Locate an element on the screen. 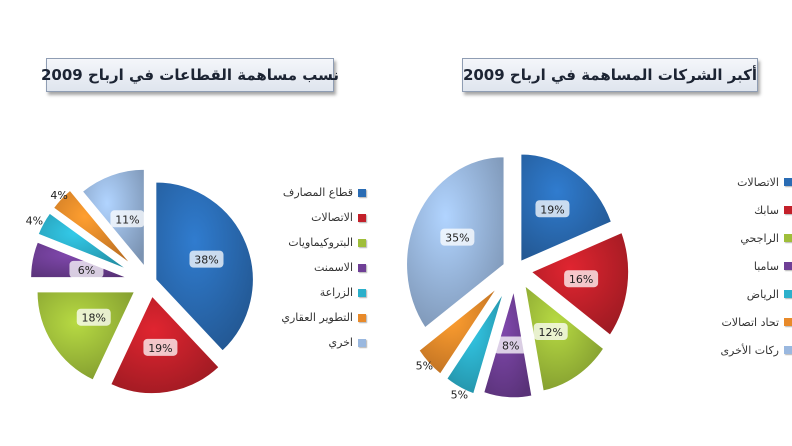  data-label-1: 38% is located at coordinates (206, 260).